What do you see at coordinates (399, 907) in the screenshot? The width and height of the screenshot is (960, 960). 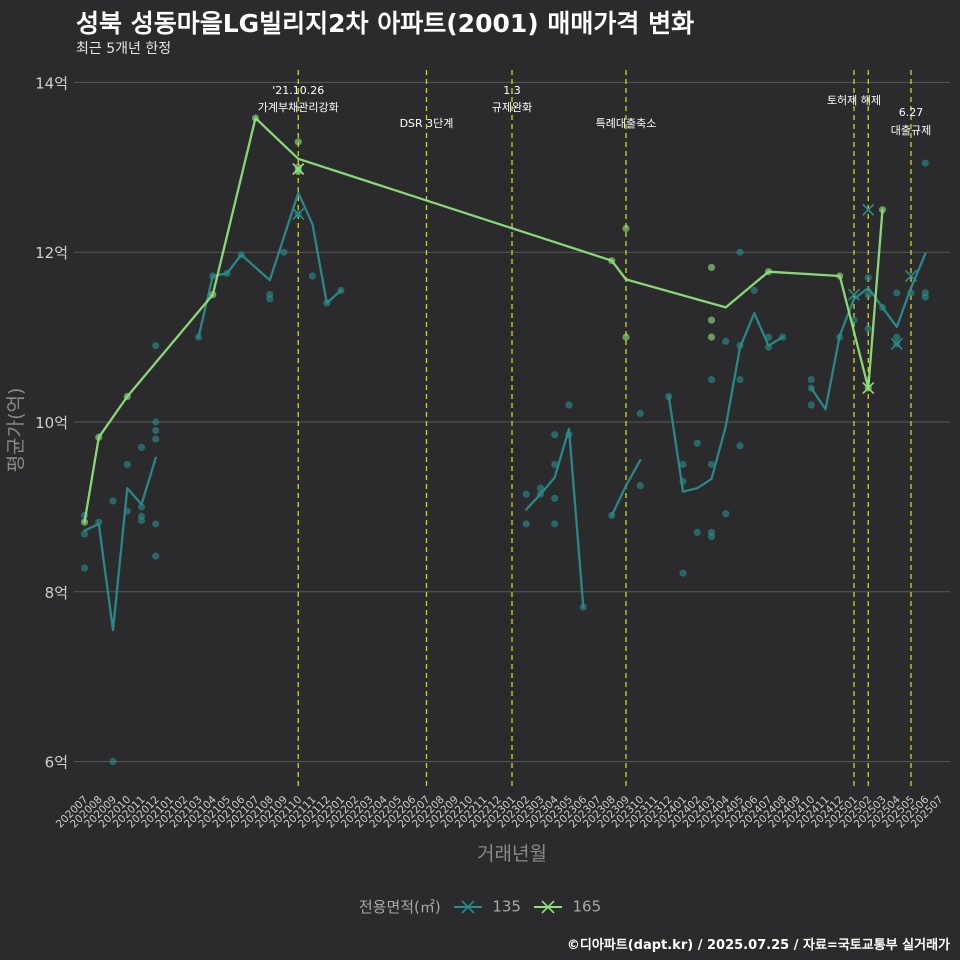 I see `legend-title: 전용면적(㎡)` at bounding box center [399, 907].